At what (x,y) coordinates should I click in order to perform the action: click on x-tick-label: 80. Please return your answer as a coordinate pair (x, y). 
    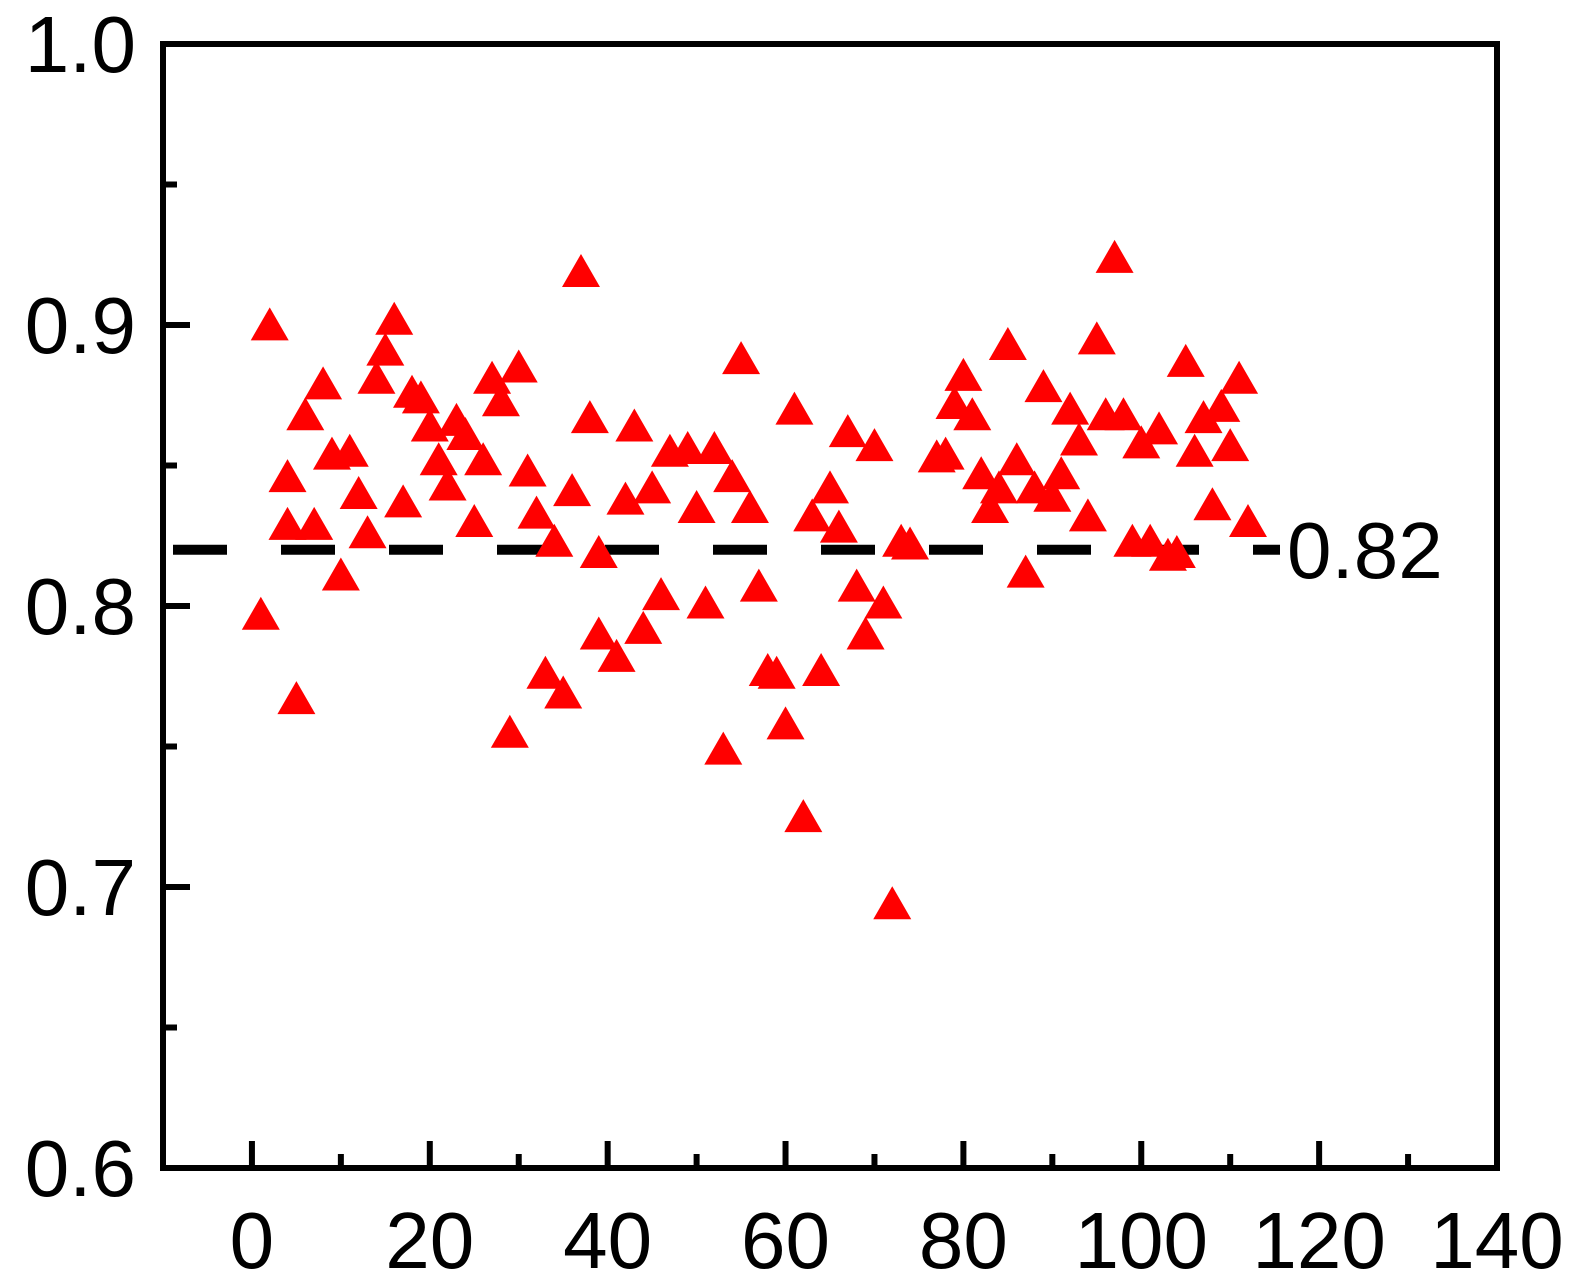
    Looking at the image, I should click on (963, 1240).